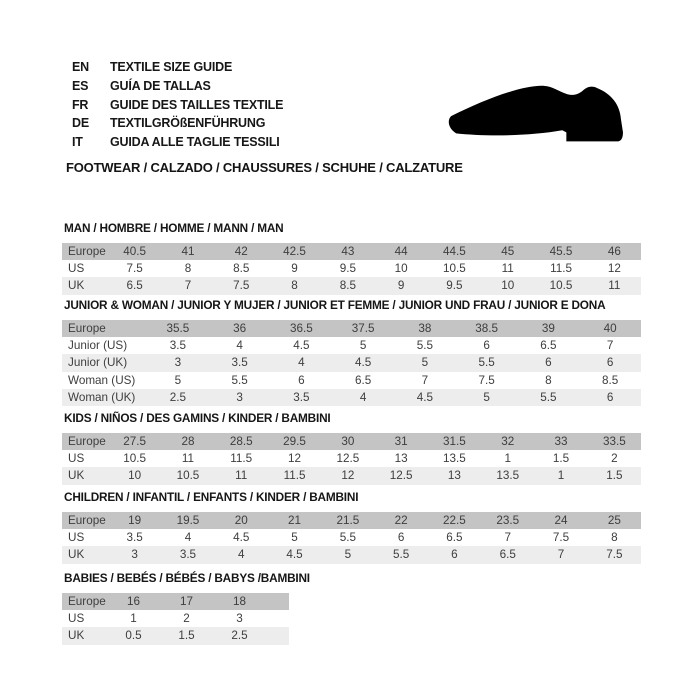  Describe the element at coordinates (351, 397) in the screenshot. I see `size-row: Woman (UK) 2.5 3 3.5 4 4.5 5 5.5 6` at that location.